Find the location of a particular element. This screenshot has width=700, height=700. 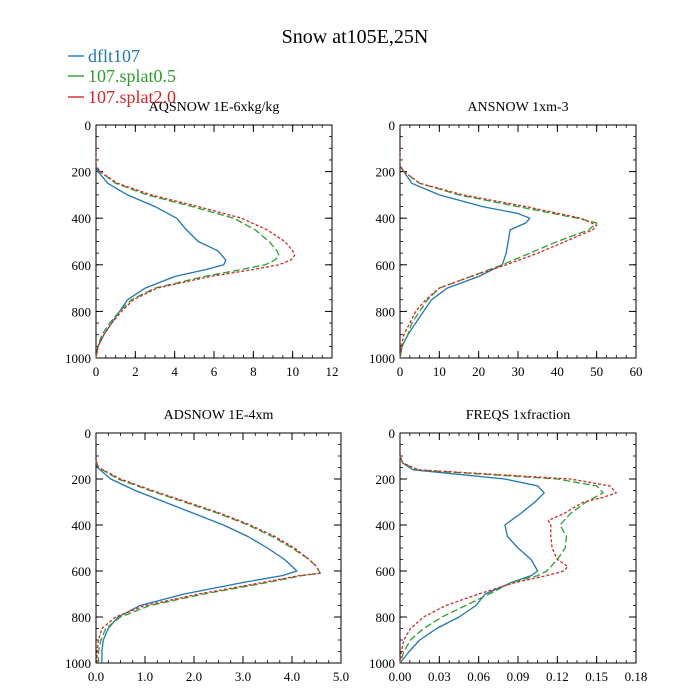

x-tick-label: 2.0 is located at coordinates (194, 676).